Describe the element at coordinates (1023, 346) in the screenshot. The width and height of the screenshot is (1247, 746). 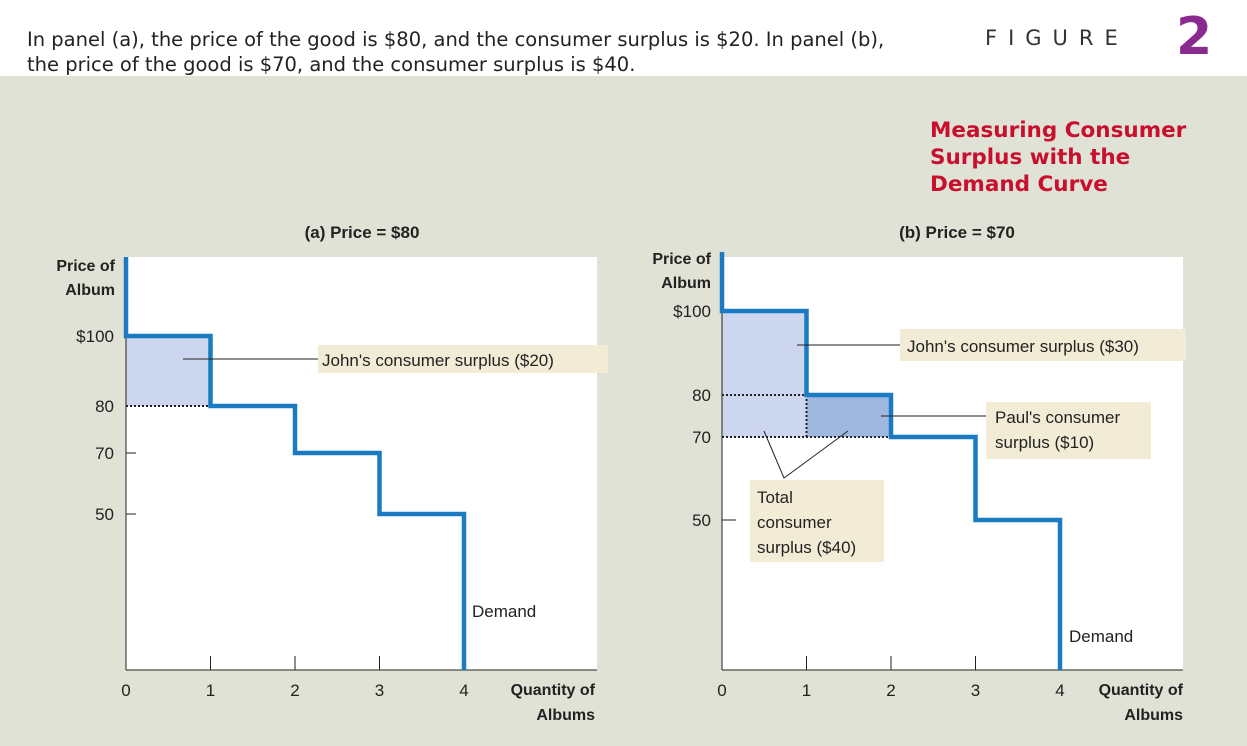
I see `annotation-john-surplus: John's consumer surplus ($30)` at that location.